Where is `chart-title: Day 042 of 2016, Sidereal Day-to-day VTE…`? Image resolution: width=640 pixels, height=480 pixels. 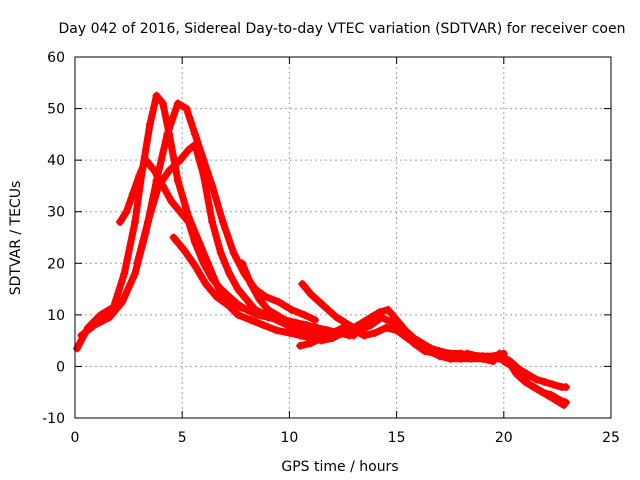
chart-title: Day 042 of 2016, Sidereal Day-to-day VTE… is located at coordinates (342, 29).